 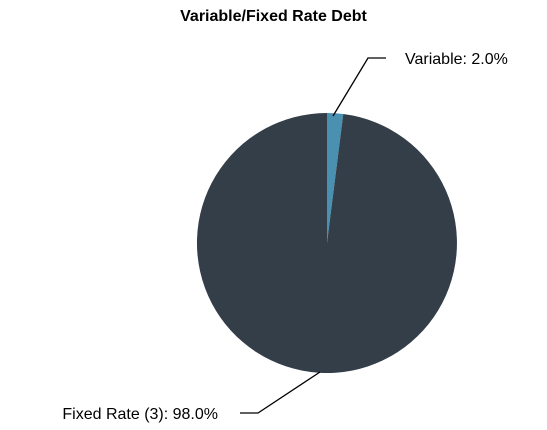 What do you see at coordinates (359, 87) in the screenshot?
I see `leader-line-variable` at bounding box center [359, 87].